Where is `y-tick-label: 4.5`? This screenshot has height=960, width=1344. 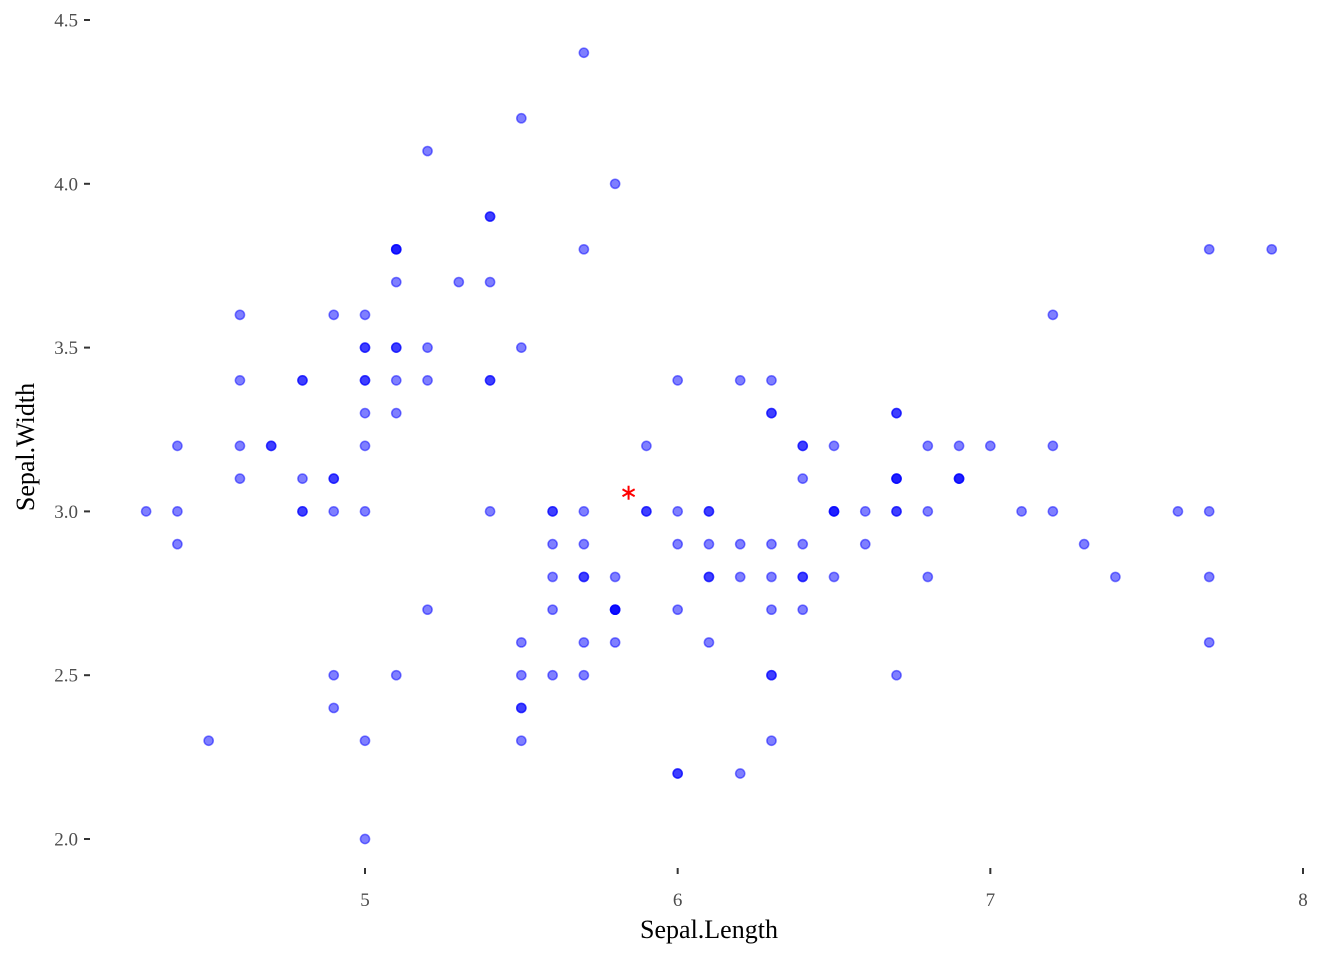
y-tick-label: 4.5 is located at coordinates (66, 21).